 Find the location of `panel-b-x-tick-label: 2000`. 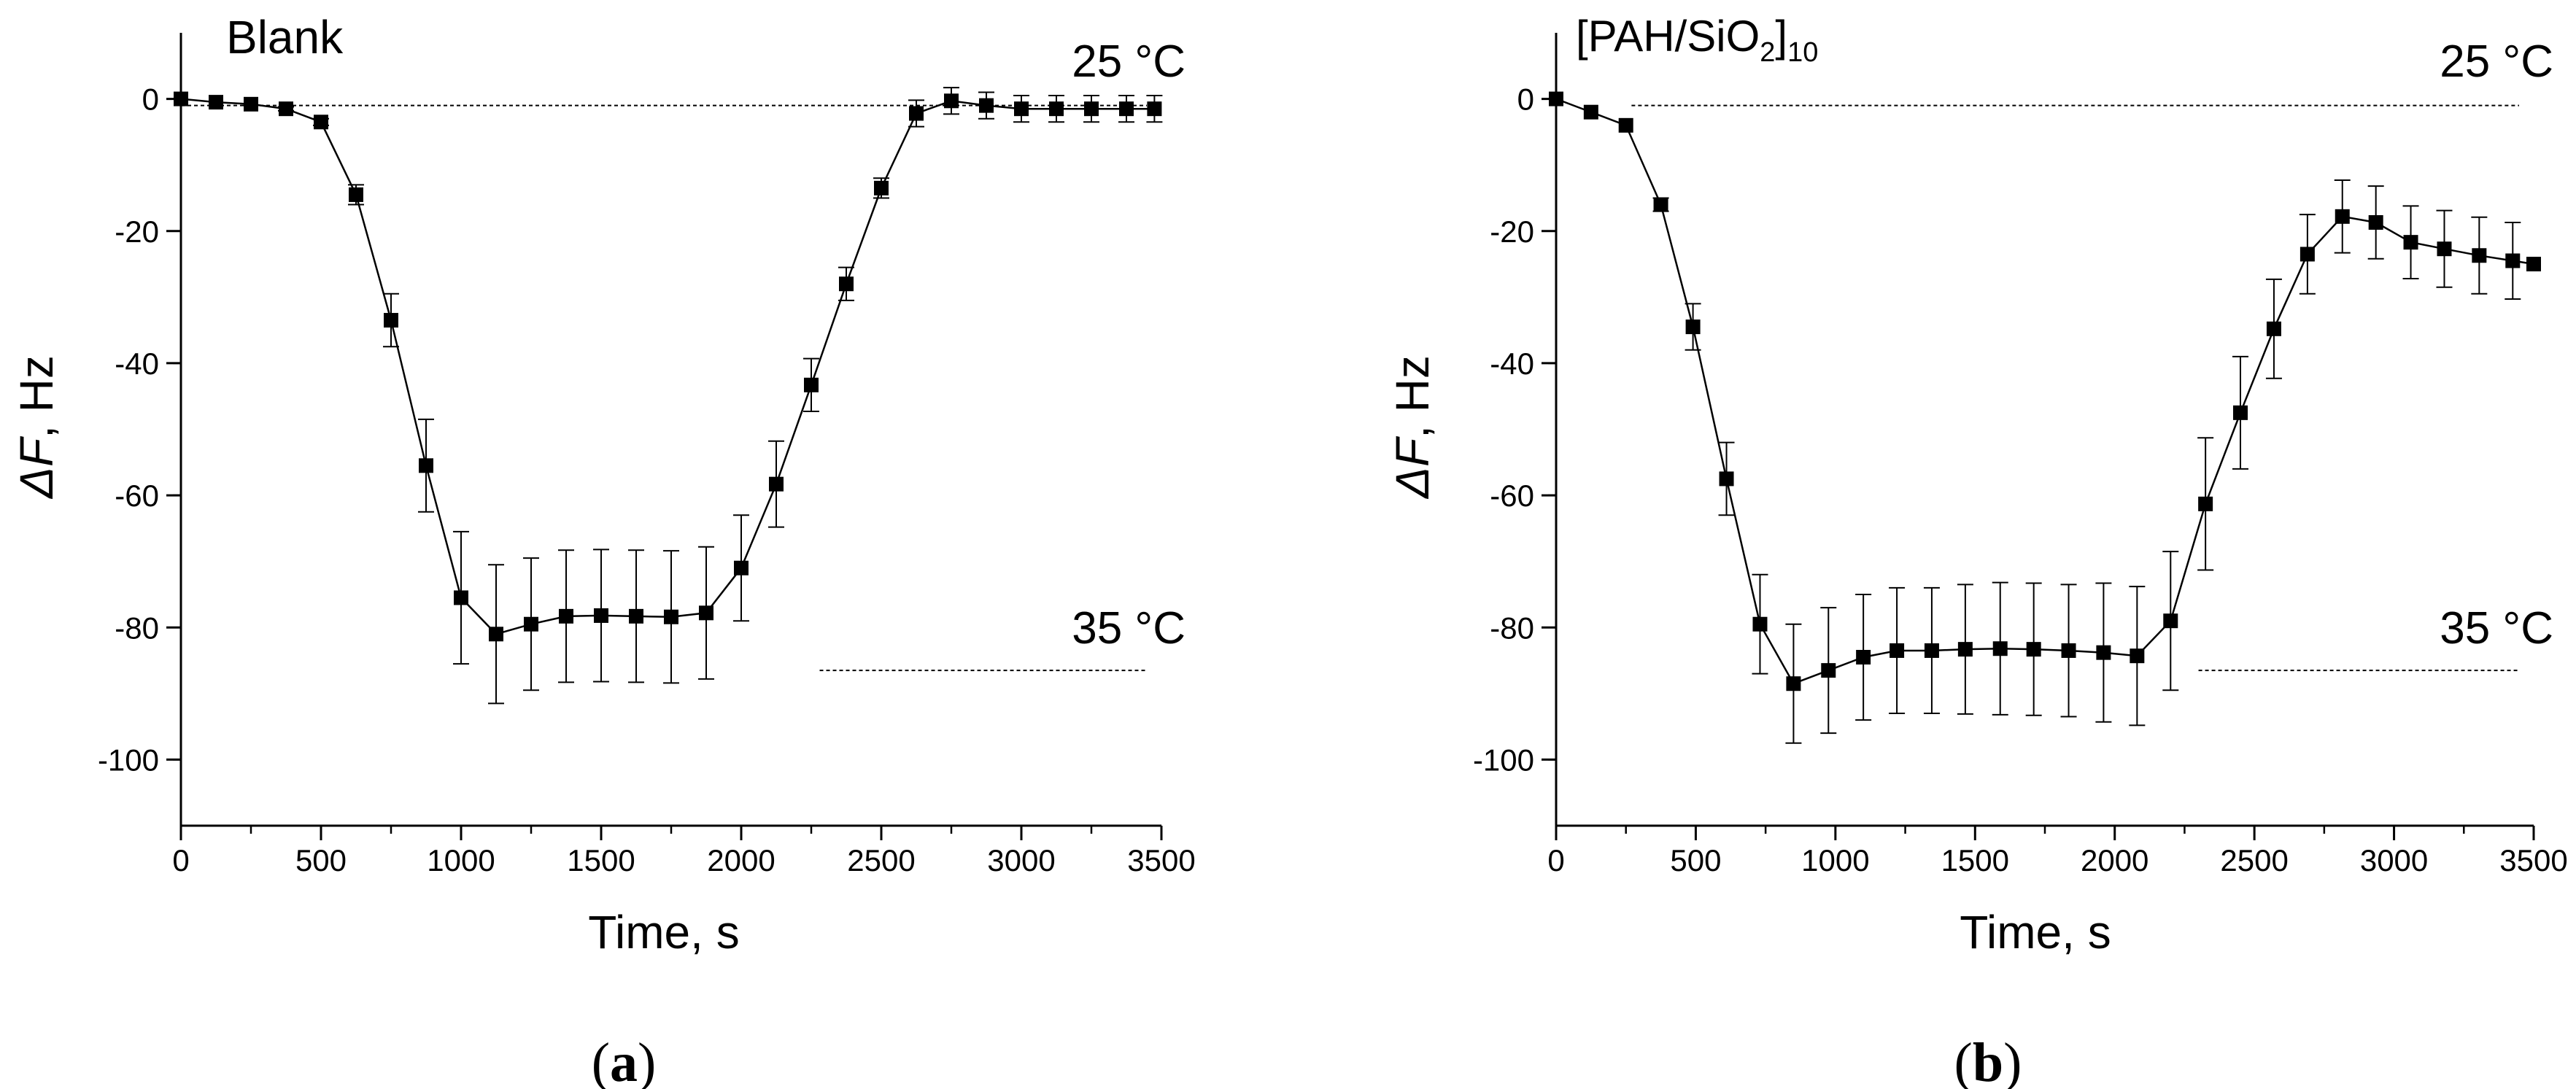

panel-b-x-tick-label: 2000 is located at coordinates (2114, 860).